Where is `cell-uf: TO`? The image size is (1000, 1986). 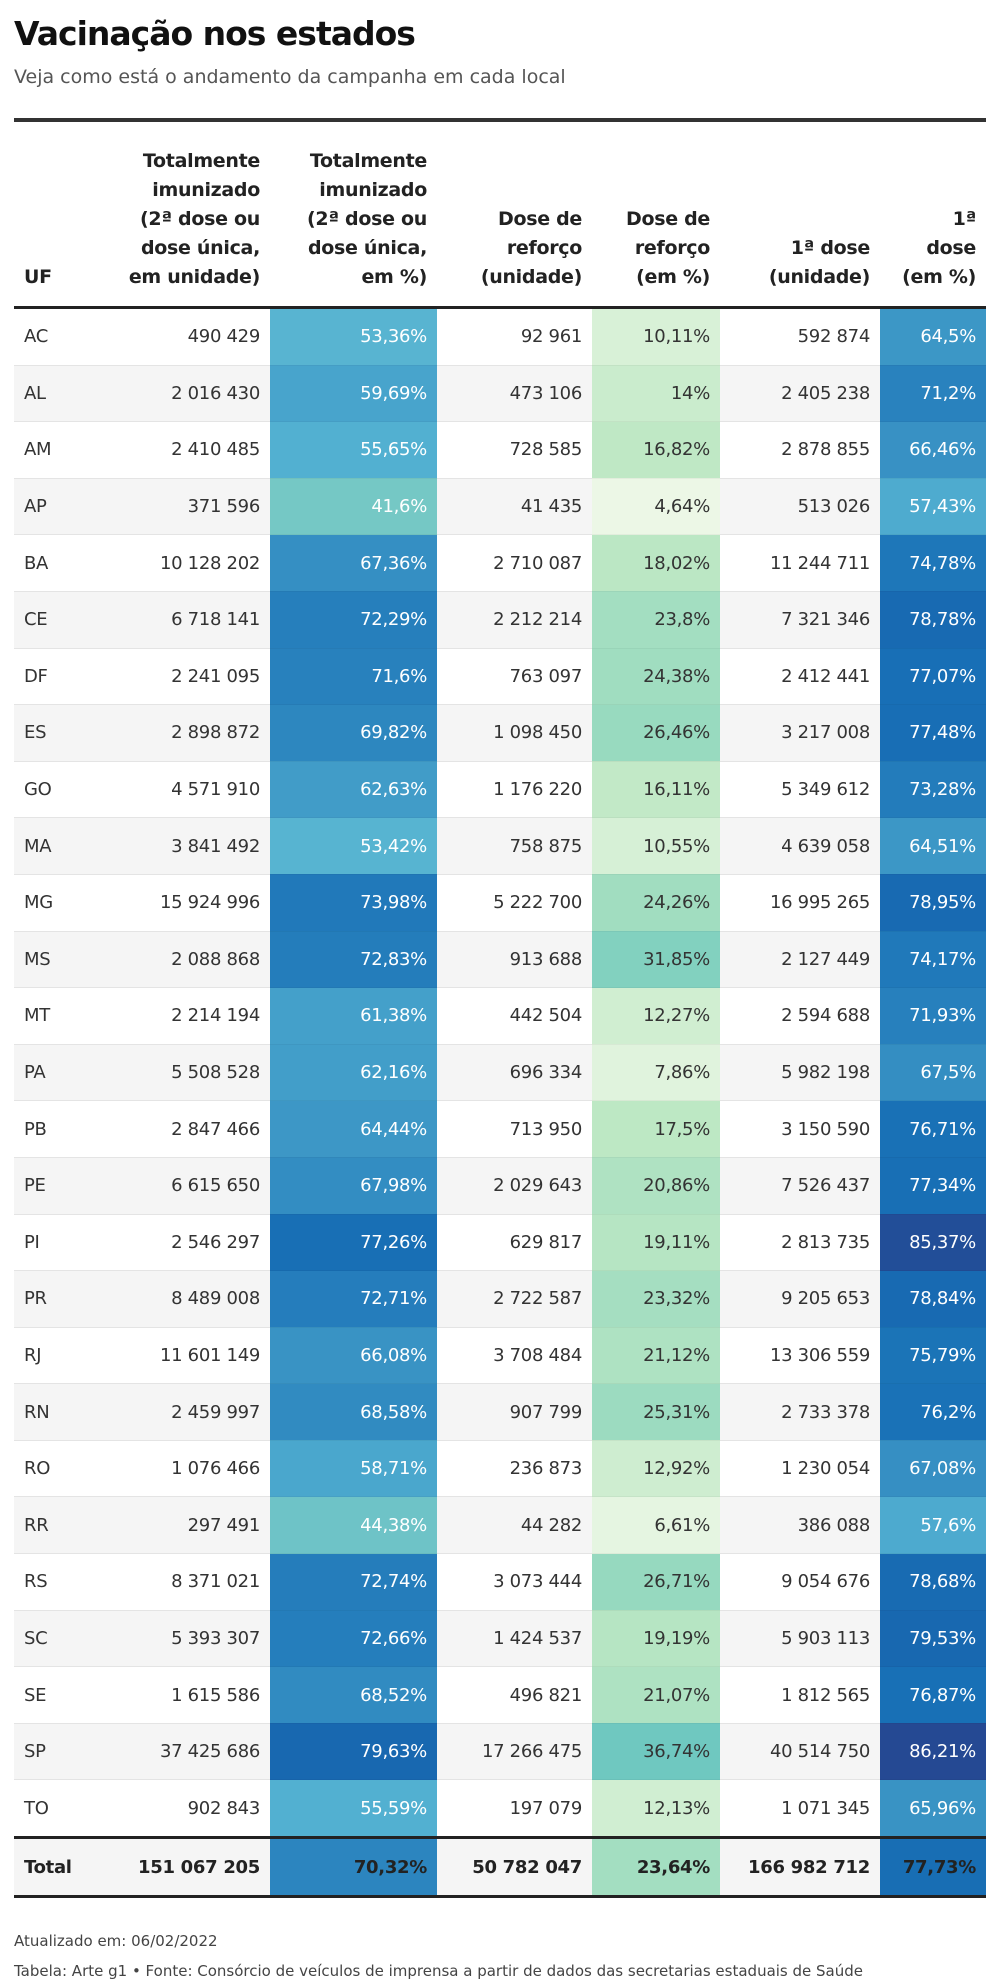 cell-uf: TO is located at coordinates (62, 1809).